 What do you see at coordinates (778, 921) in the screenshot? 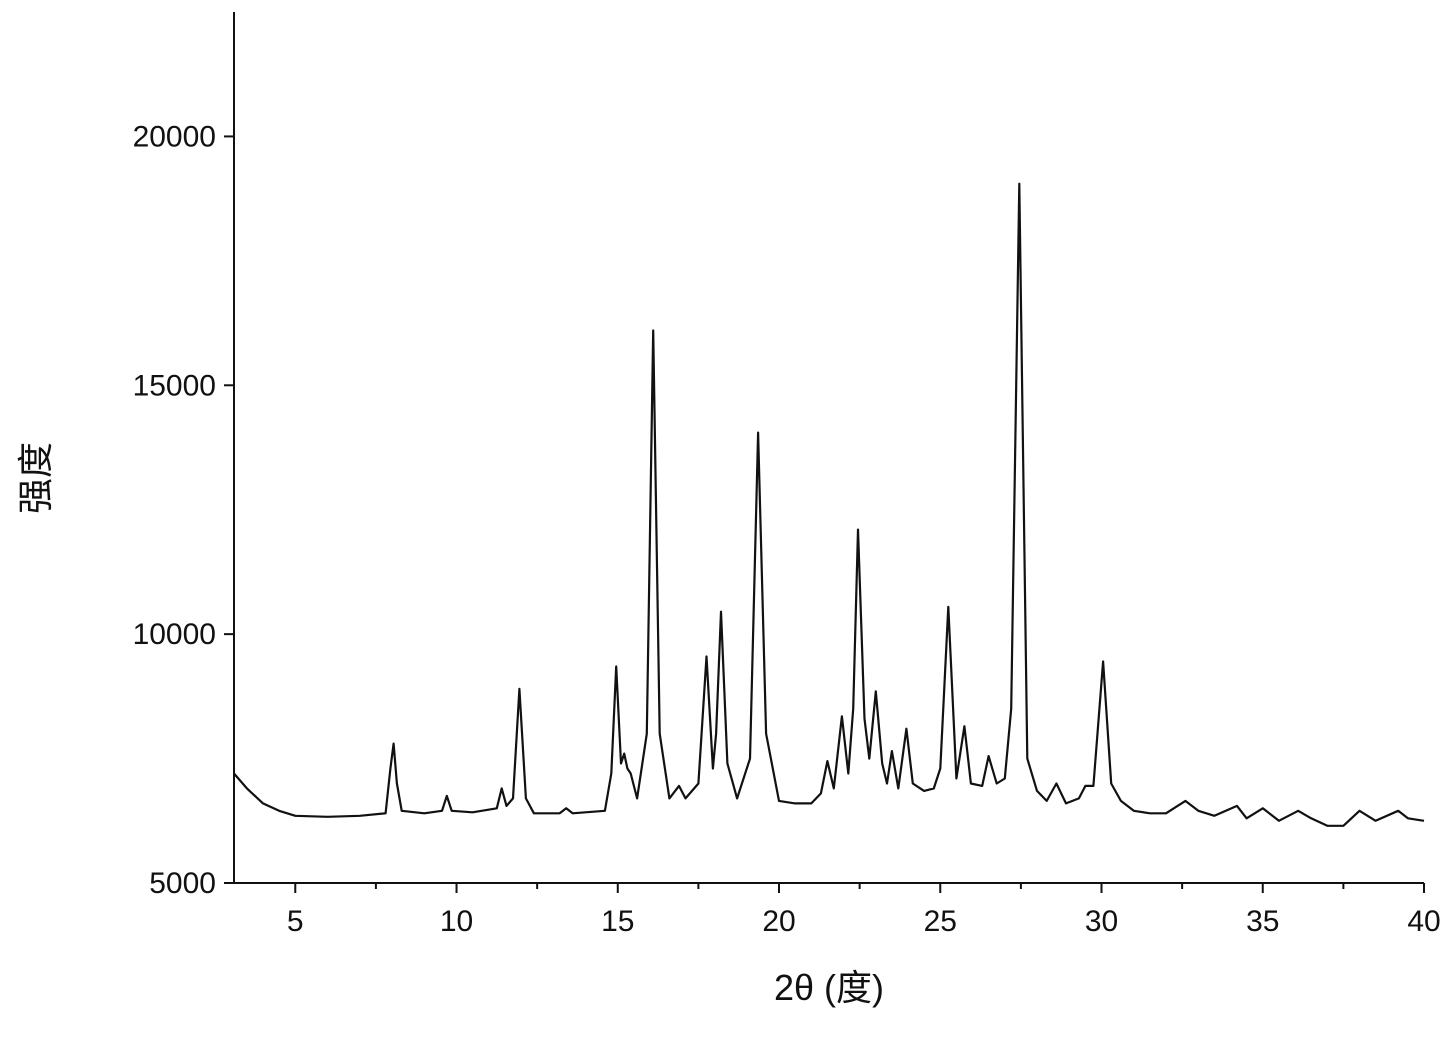
I see `x-tick-label: 20` at bounding box center [778, 921].